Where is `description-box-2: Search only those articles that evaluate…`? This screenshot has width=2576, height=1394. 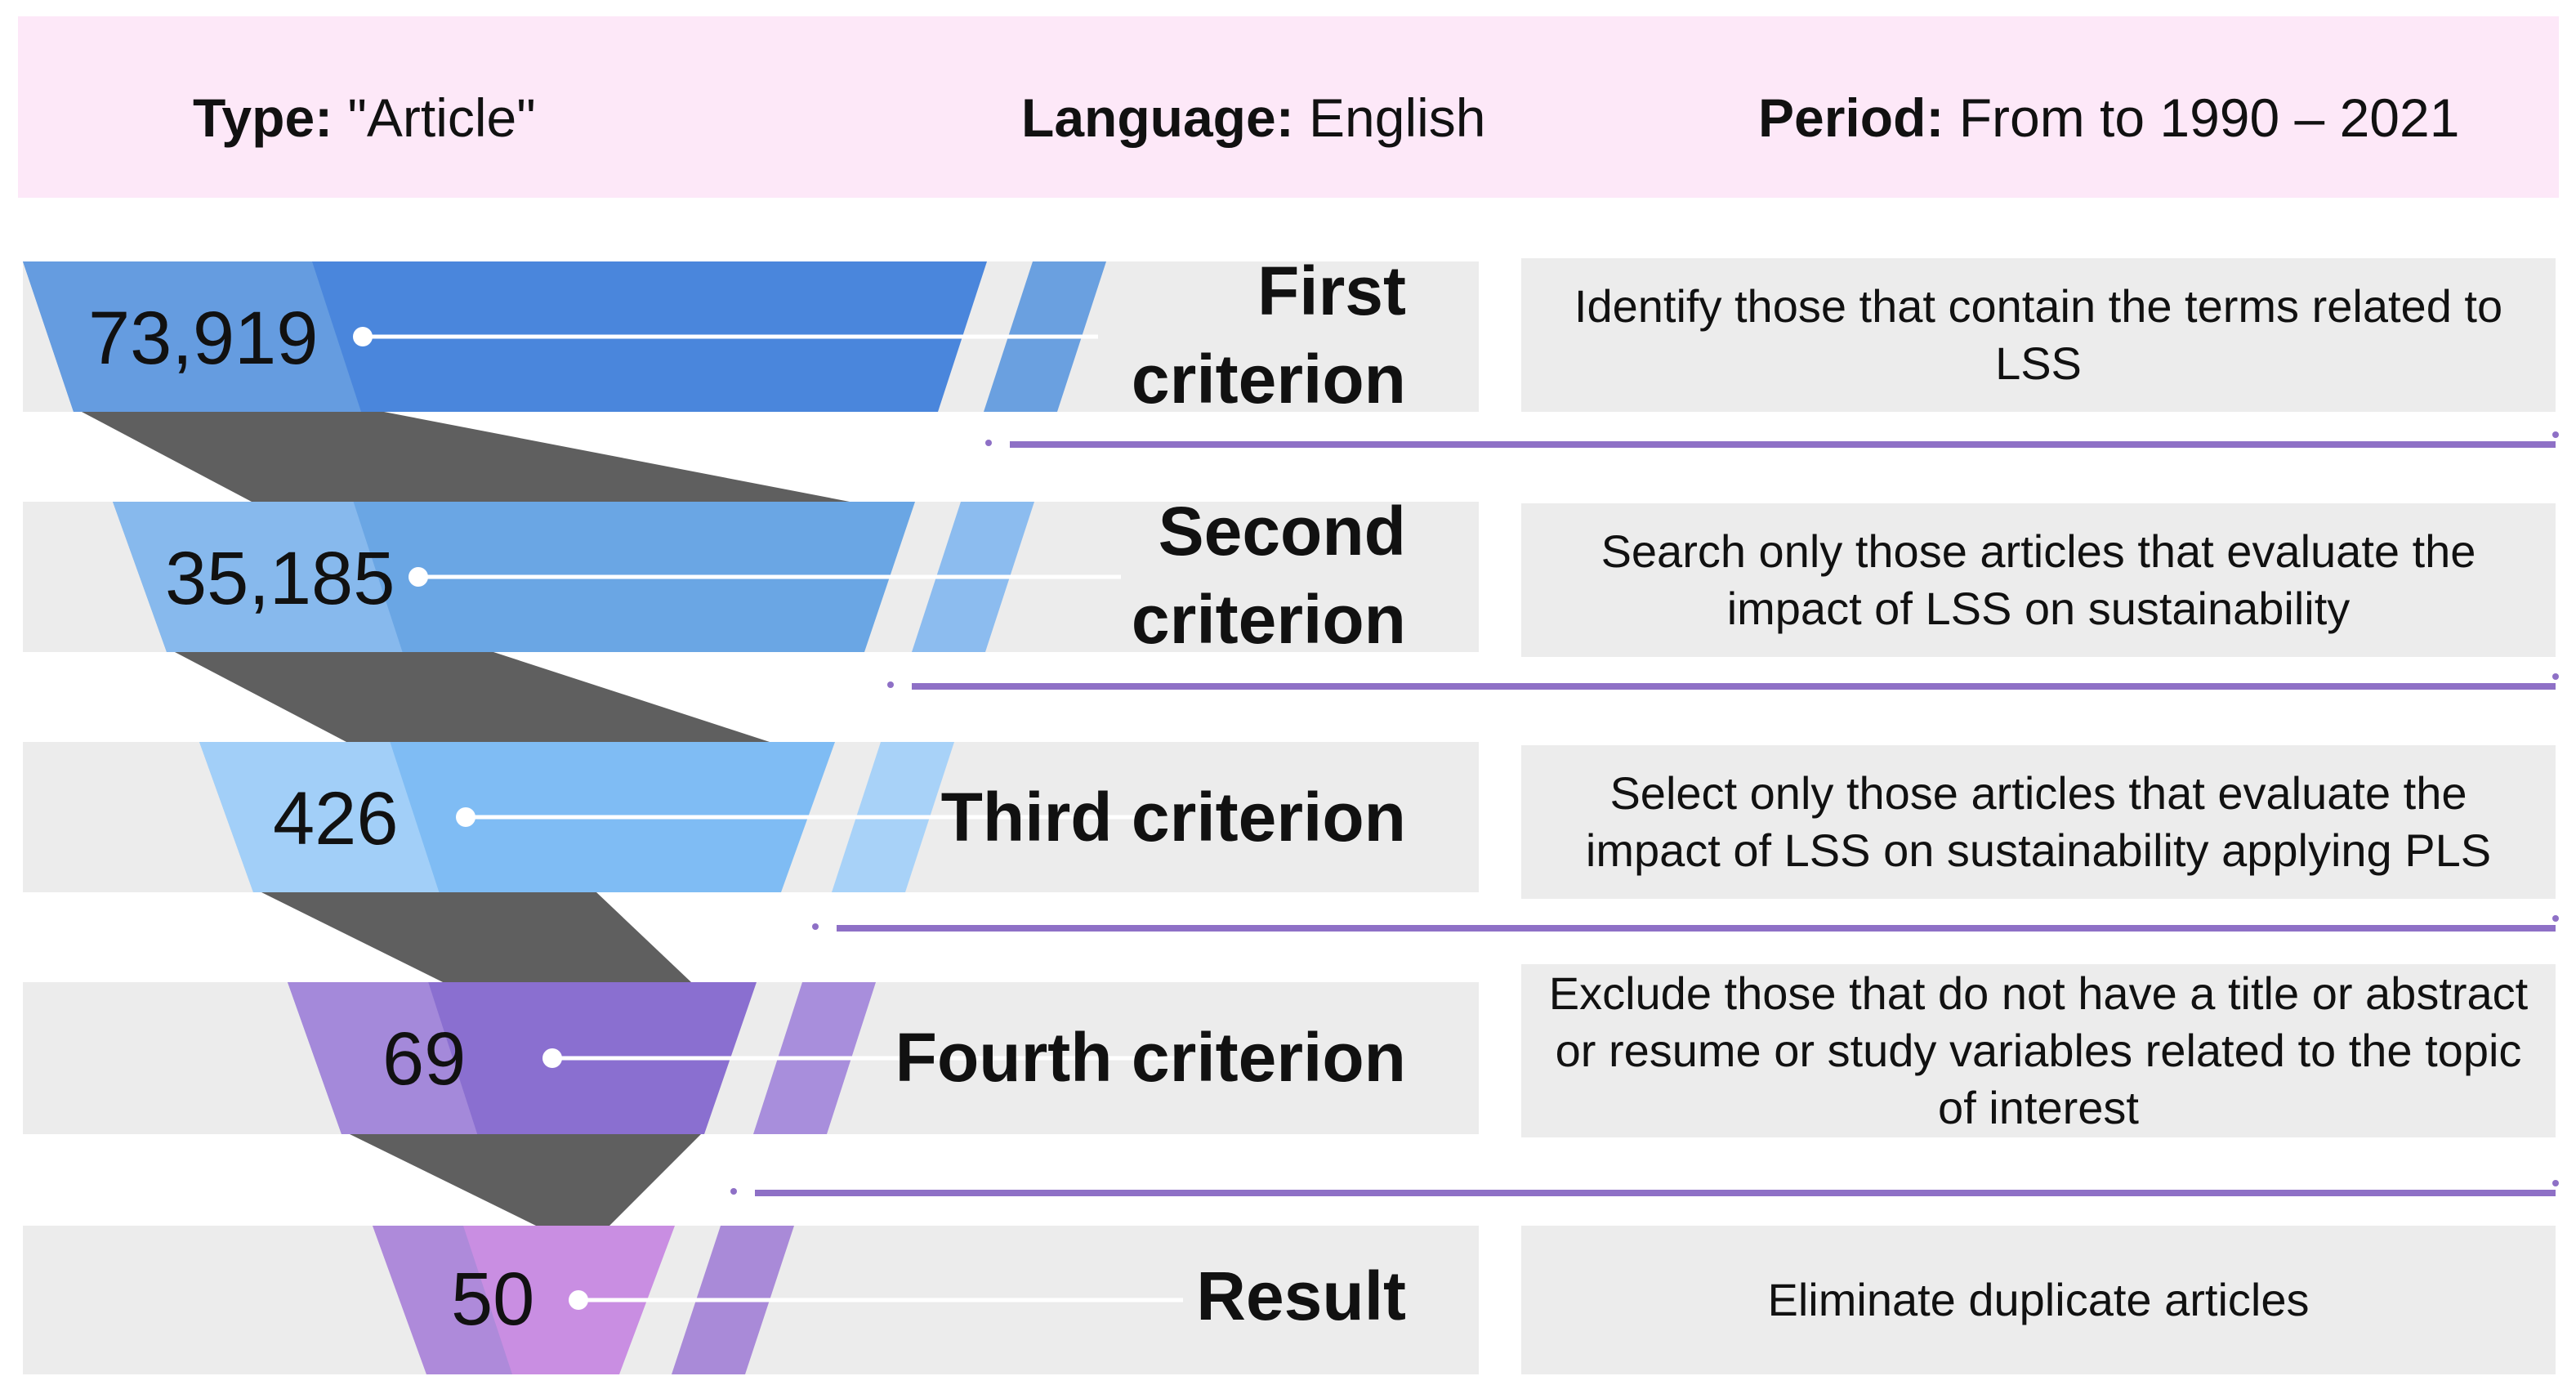
description-box-2: Search only those articles that evaluate… is located at coordinates (2039, 580).